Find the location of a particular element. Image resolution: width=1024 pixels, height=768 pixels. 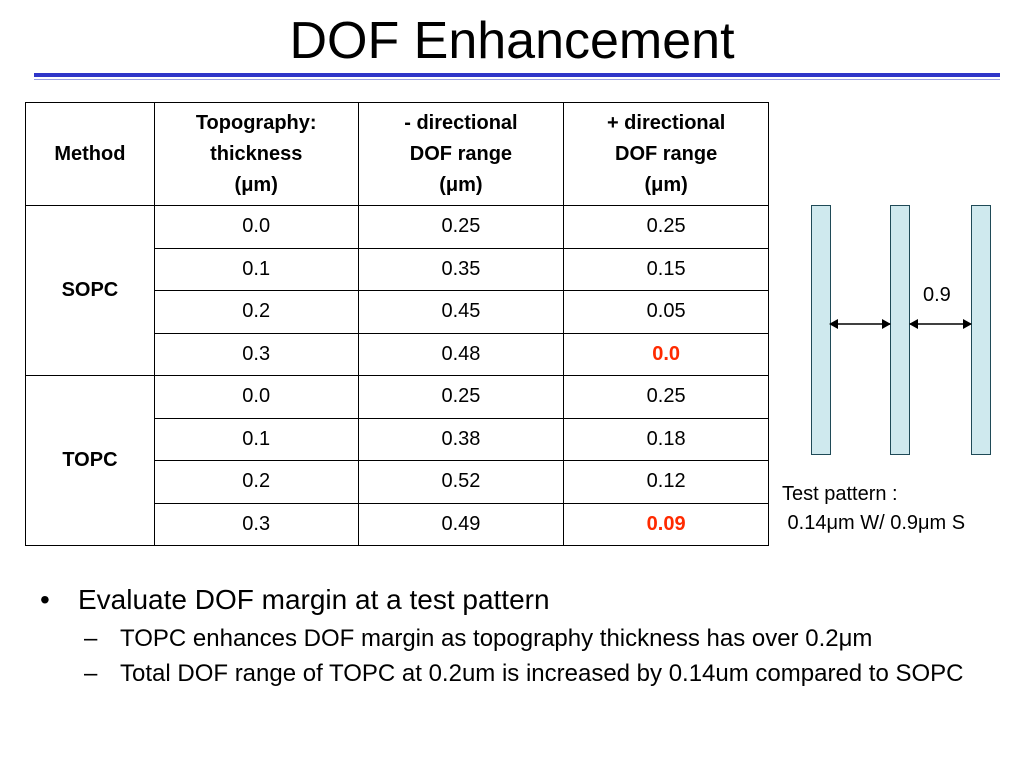

minus-dof-cell: 0.49 is located at coordinates (461, 524).